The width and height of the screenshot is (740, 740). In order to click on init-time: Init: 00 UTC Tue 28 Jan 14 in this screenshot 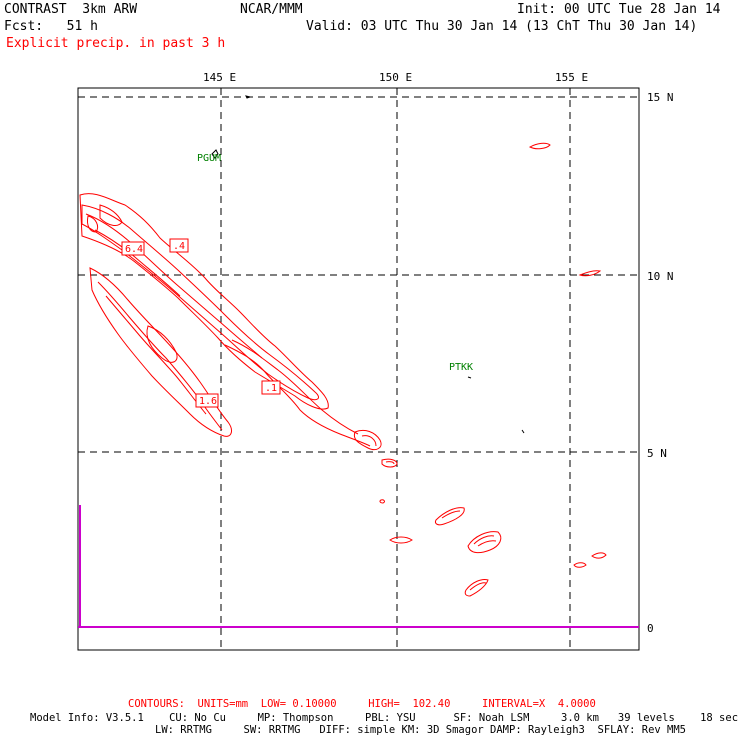, I will do `click(619, 9)`.